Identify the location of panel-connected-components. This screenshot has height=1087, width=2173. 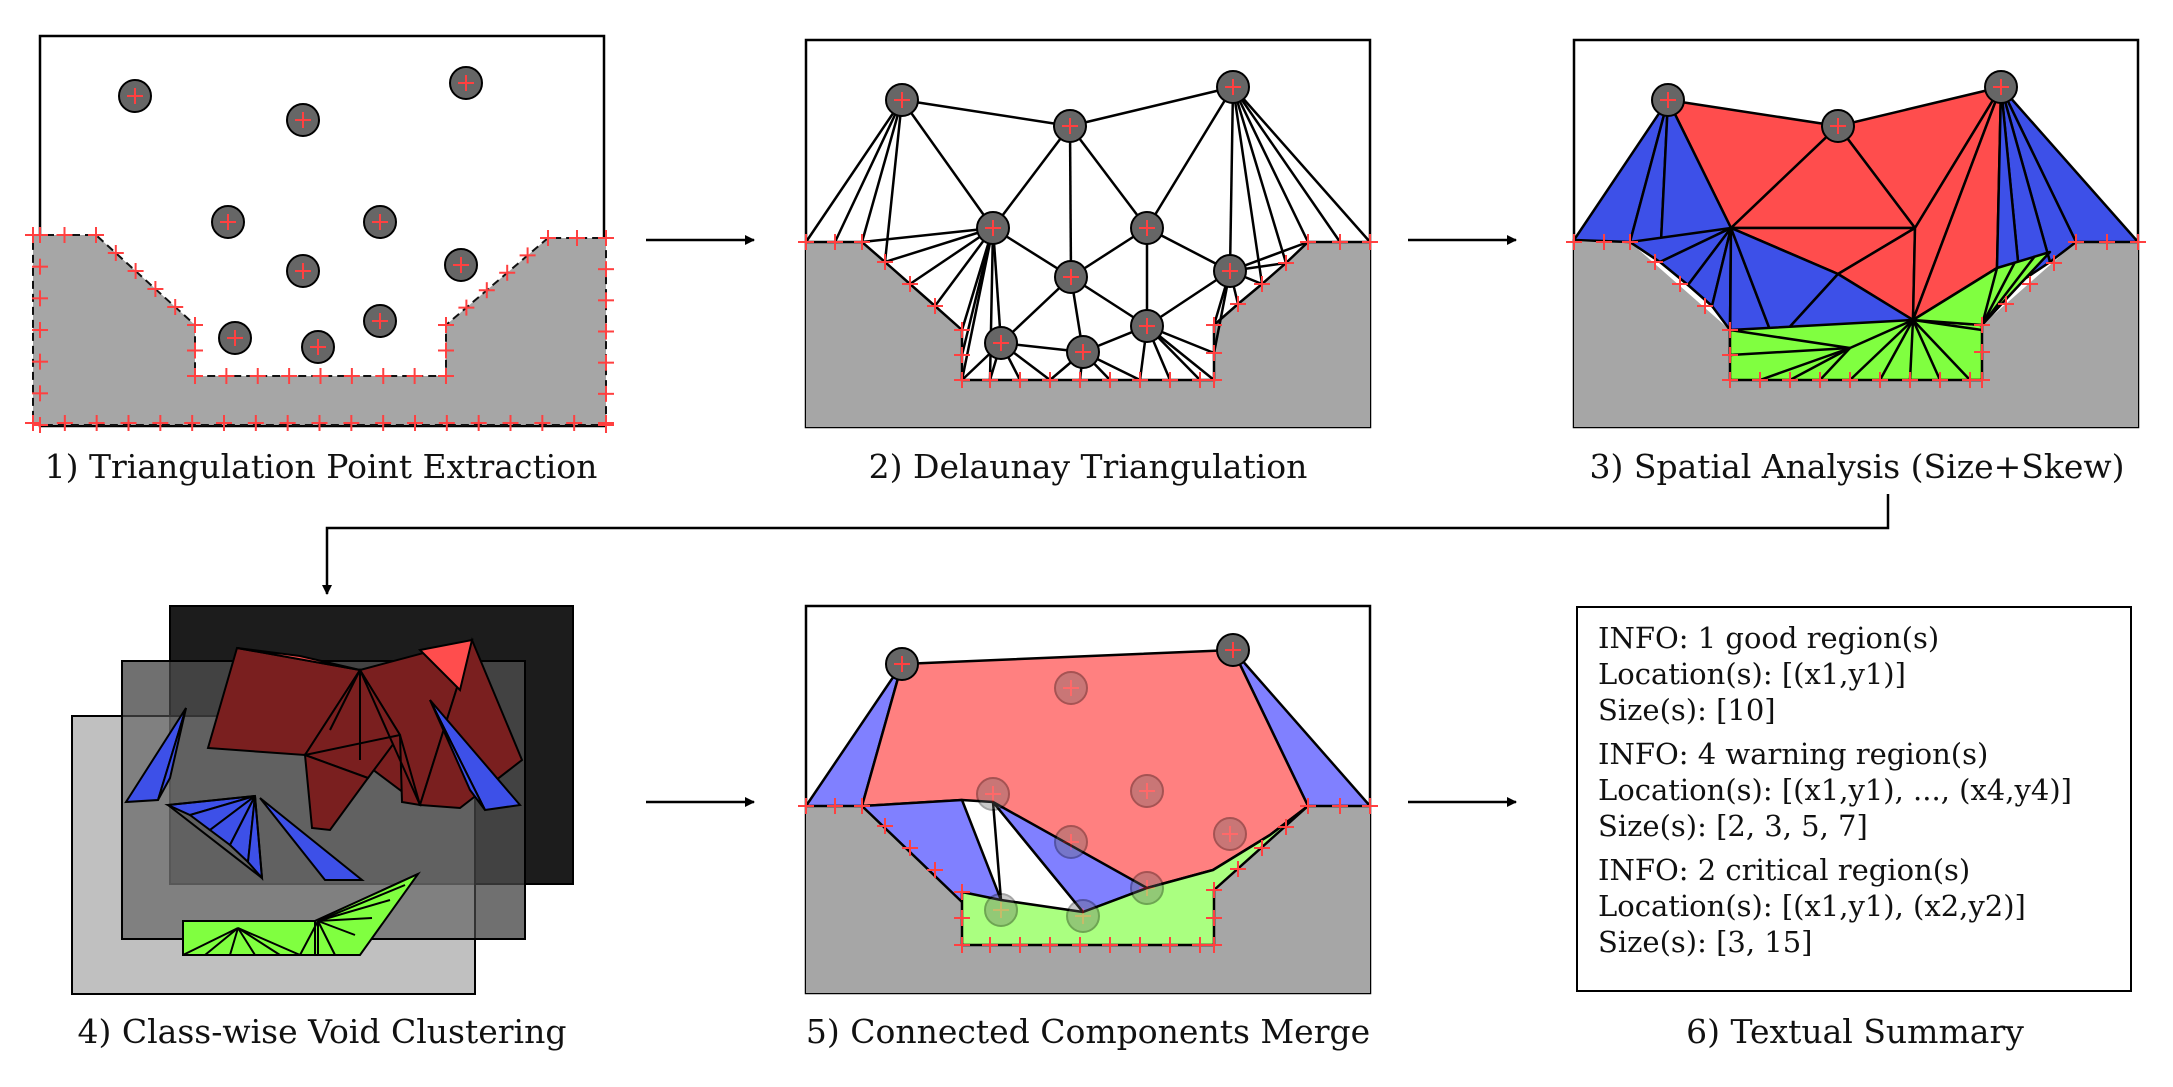
(1088, 799).